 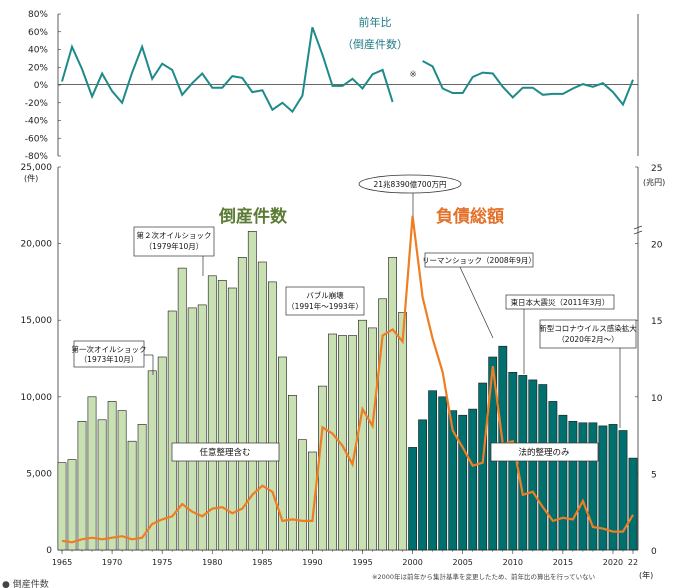 I want to click on bar-1990, so click(x=312, y=501).